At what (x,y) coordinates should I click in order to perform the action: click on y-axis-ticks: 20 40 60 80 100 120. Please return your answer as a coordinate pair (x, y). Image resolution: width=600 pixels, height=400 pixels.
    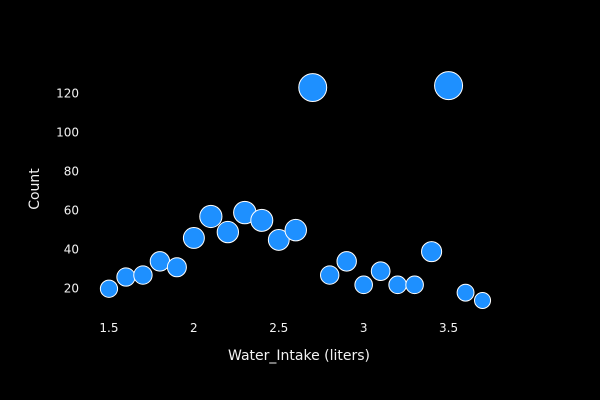
    Looking at the image, I should click on (67, 190).